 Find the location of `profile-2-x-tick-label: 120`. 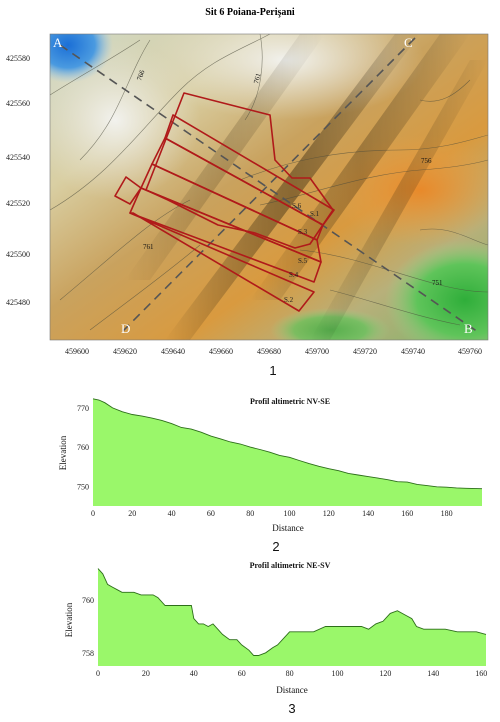

profile-2-x-tick-label: 120 is located at coordinates (385, 673).